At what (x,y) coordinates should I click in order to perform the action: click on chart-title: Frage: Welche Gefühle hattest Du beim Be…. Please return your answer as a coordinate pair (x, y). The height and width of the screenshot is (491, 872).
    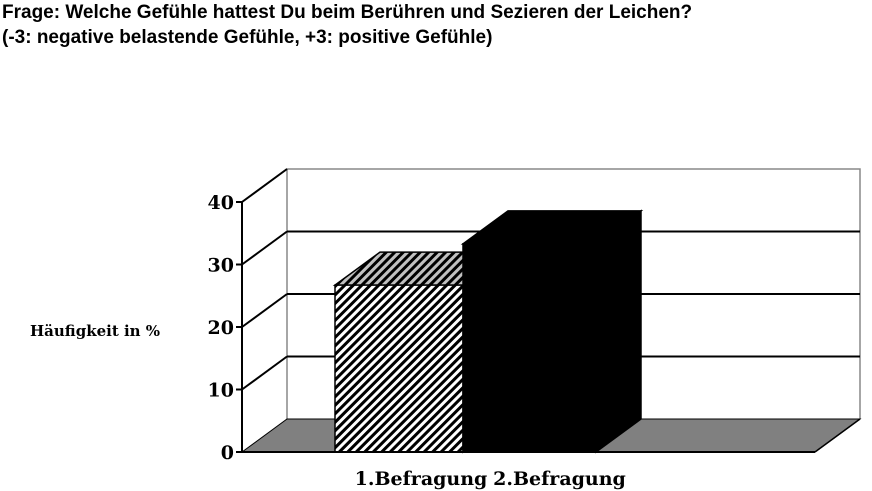
    Looking at the image, I should click on (347, 25).